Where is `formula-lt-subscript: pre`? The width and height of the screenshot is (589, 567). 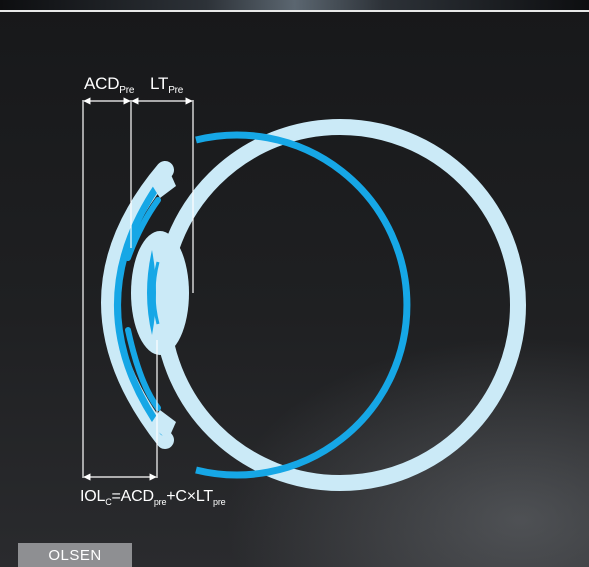
formula-lt-subscript: pre is located at coordinates (219, 502).